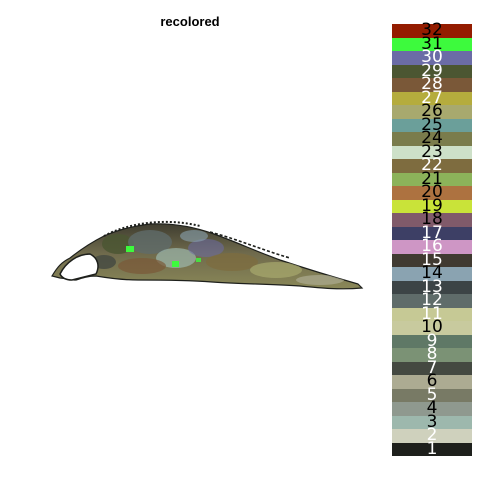 This screenshot has width=480, height=480. I want to click on specimen-image, so click(207, 255).